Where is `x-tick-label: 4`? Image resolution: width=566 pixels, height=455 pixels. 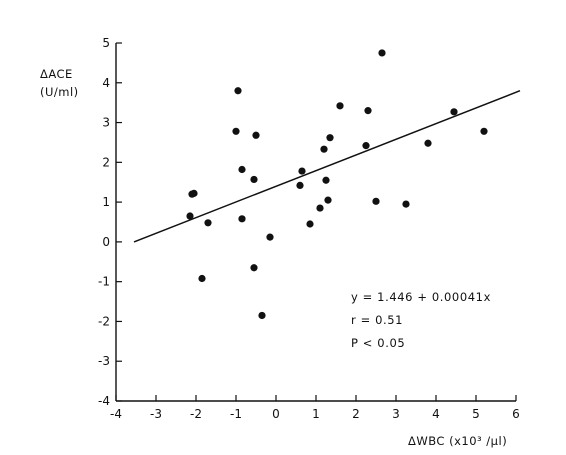
x-tick-label: 4 is located at coordinates (436, 414).